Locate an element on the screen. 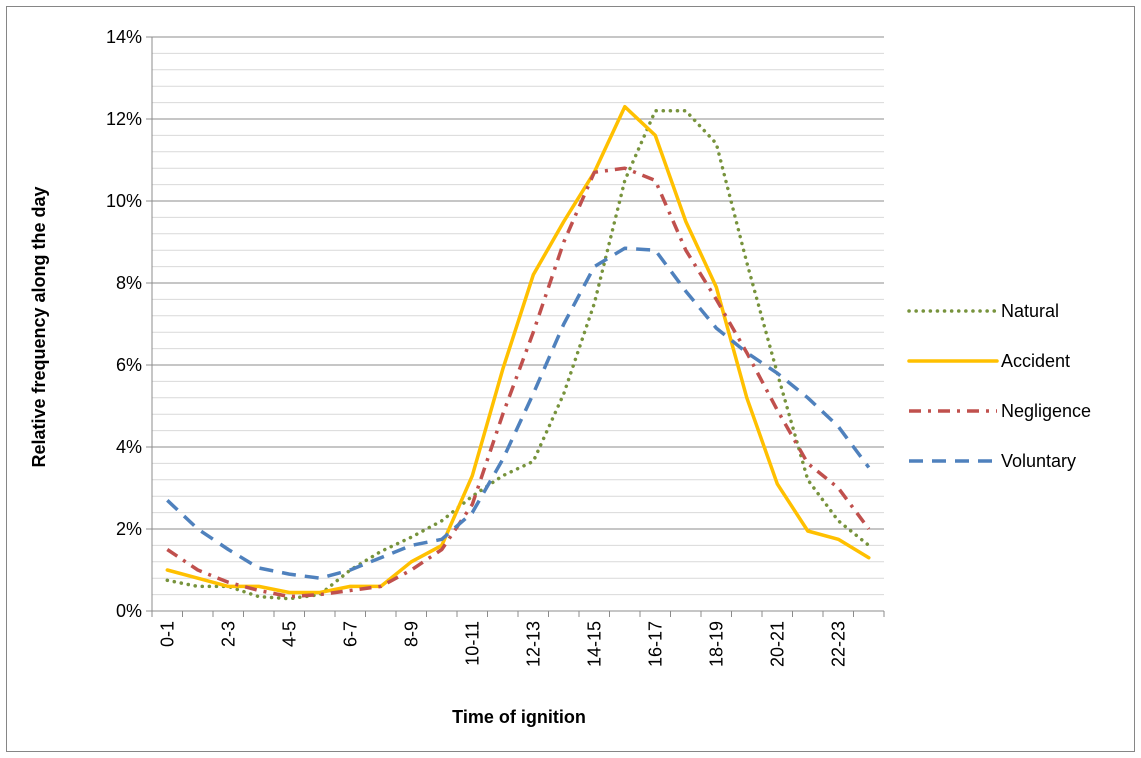  x-tick-label: 10-11 is located at coordinates (472, 643).